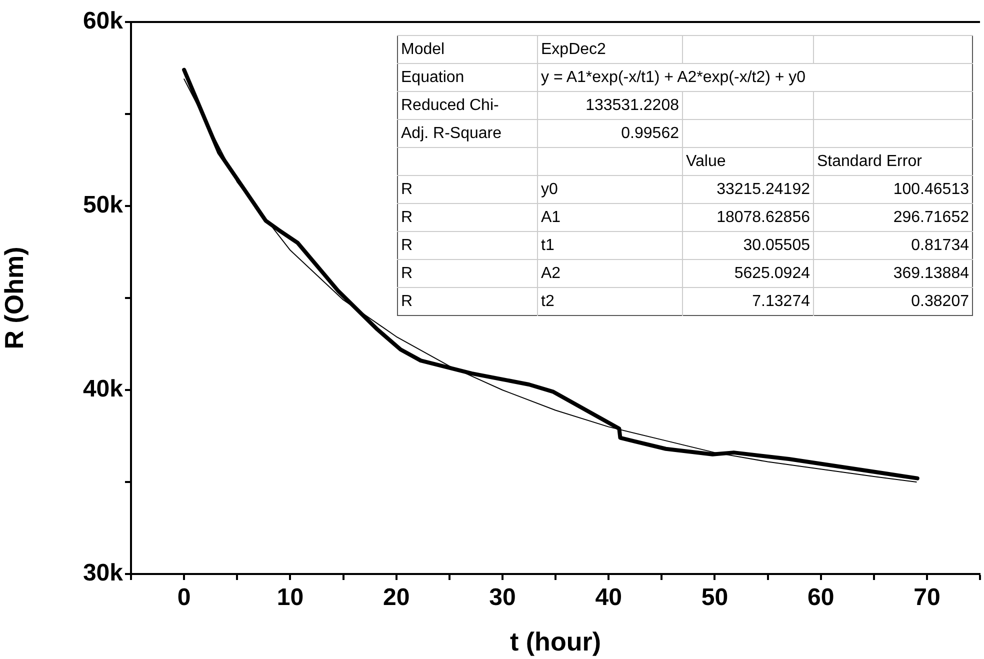 The height and width of the screenshot is (659, 984). Describe the element at coordinates (714, 598) in the screenshot. I see `x-tick-label: 50` at that location.